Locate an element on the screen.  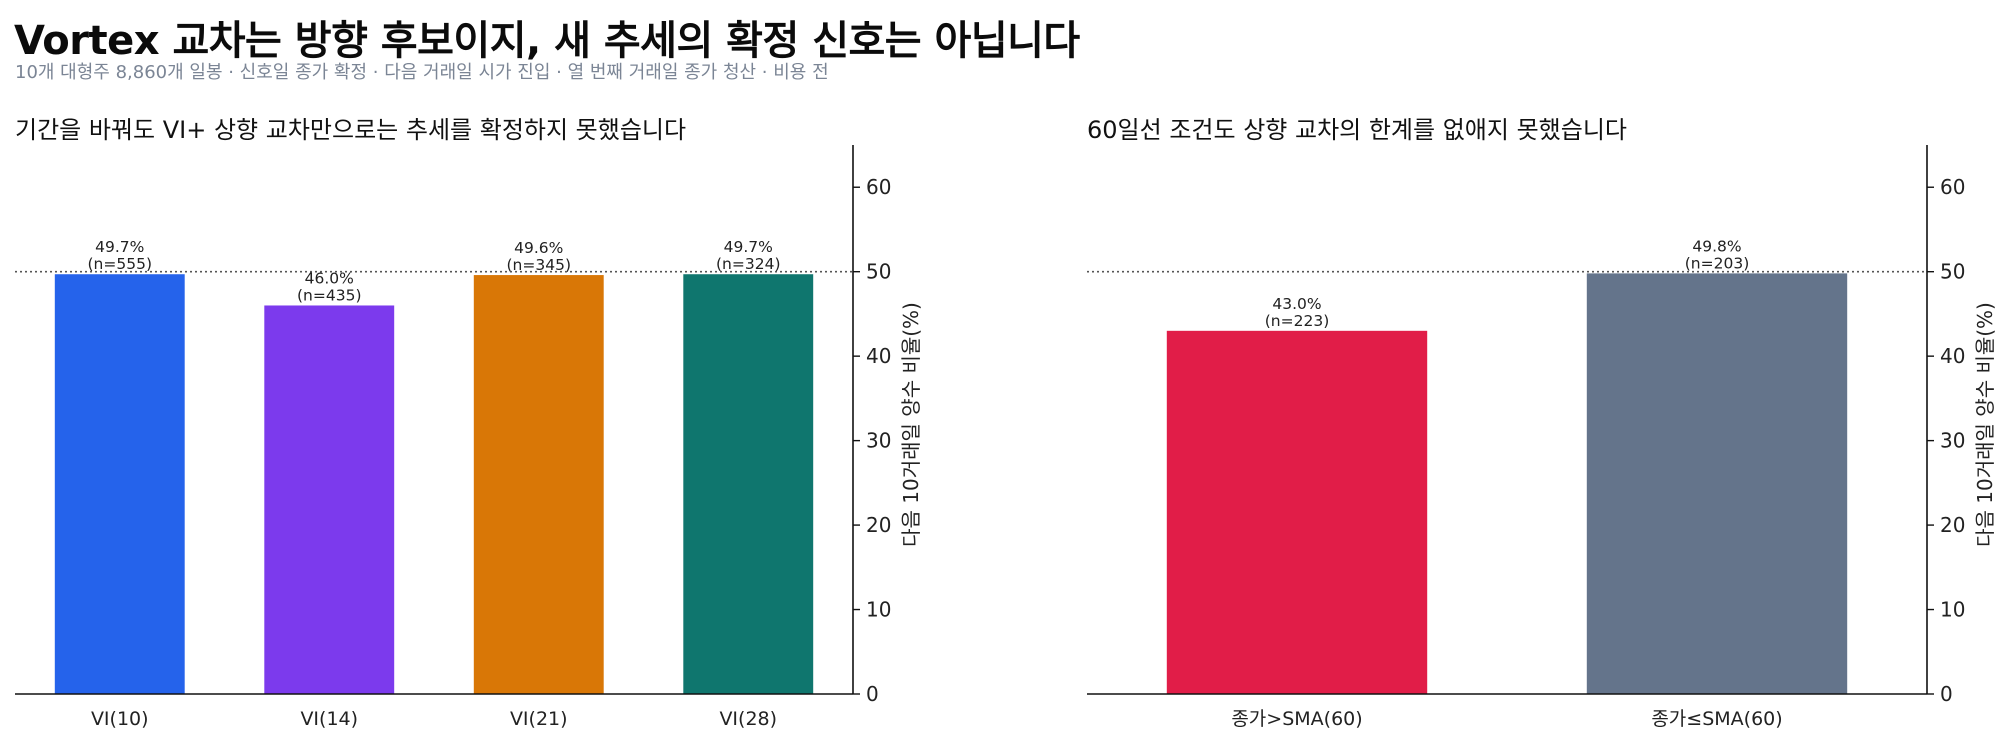
bar-value-label: 49.6% is located at coordinates (538, 248).